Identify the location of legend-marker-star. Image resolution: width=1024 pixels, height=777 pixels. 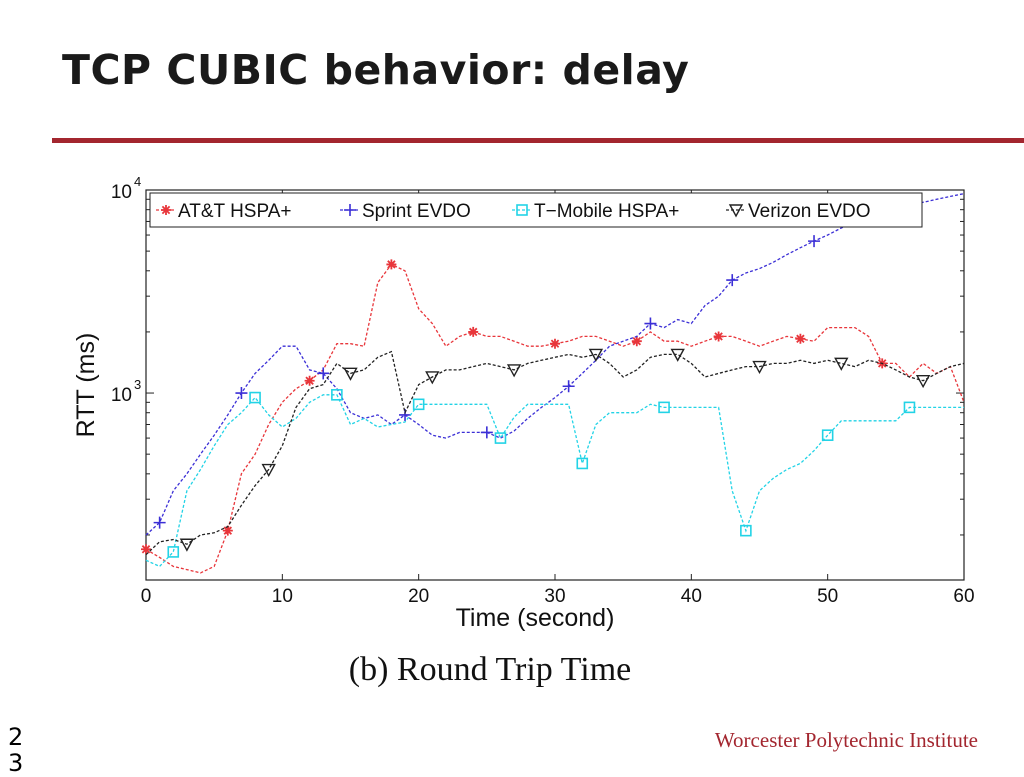
(166, 210).